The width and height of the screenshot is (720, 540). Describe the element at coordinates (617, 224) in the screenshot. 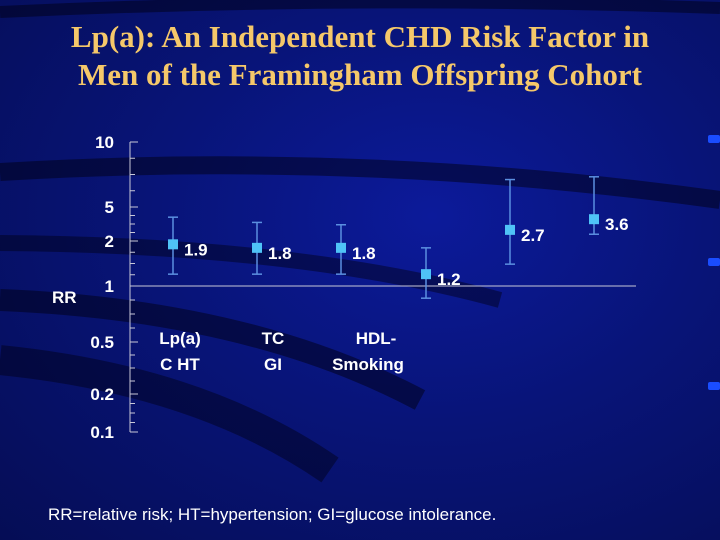

I see `data-label: 3.6` at that location.